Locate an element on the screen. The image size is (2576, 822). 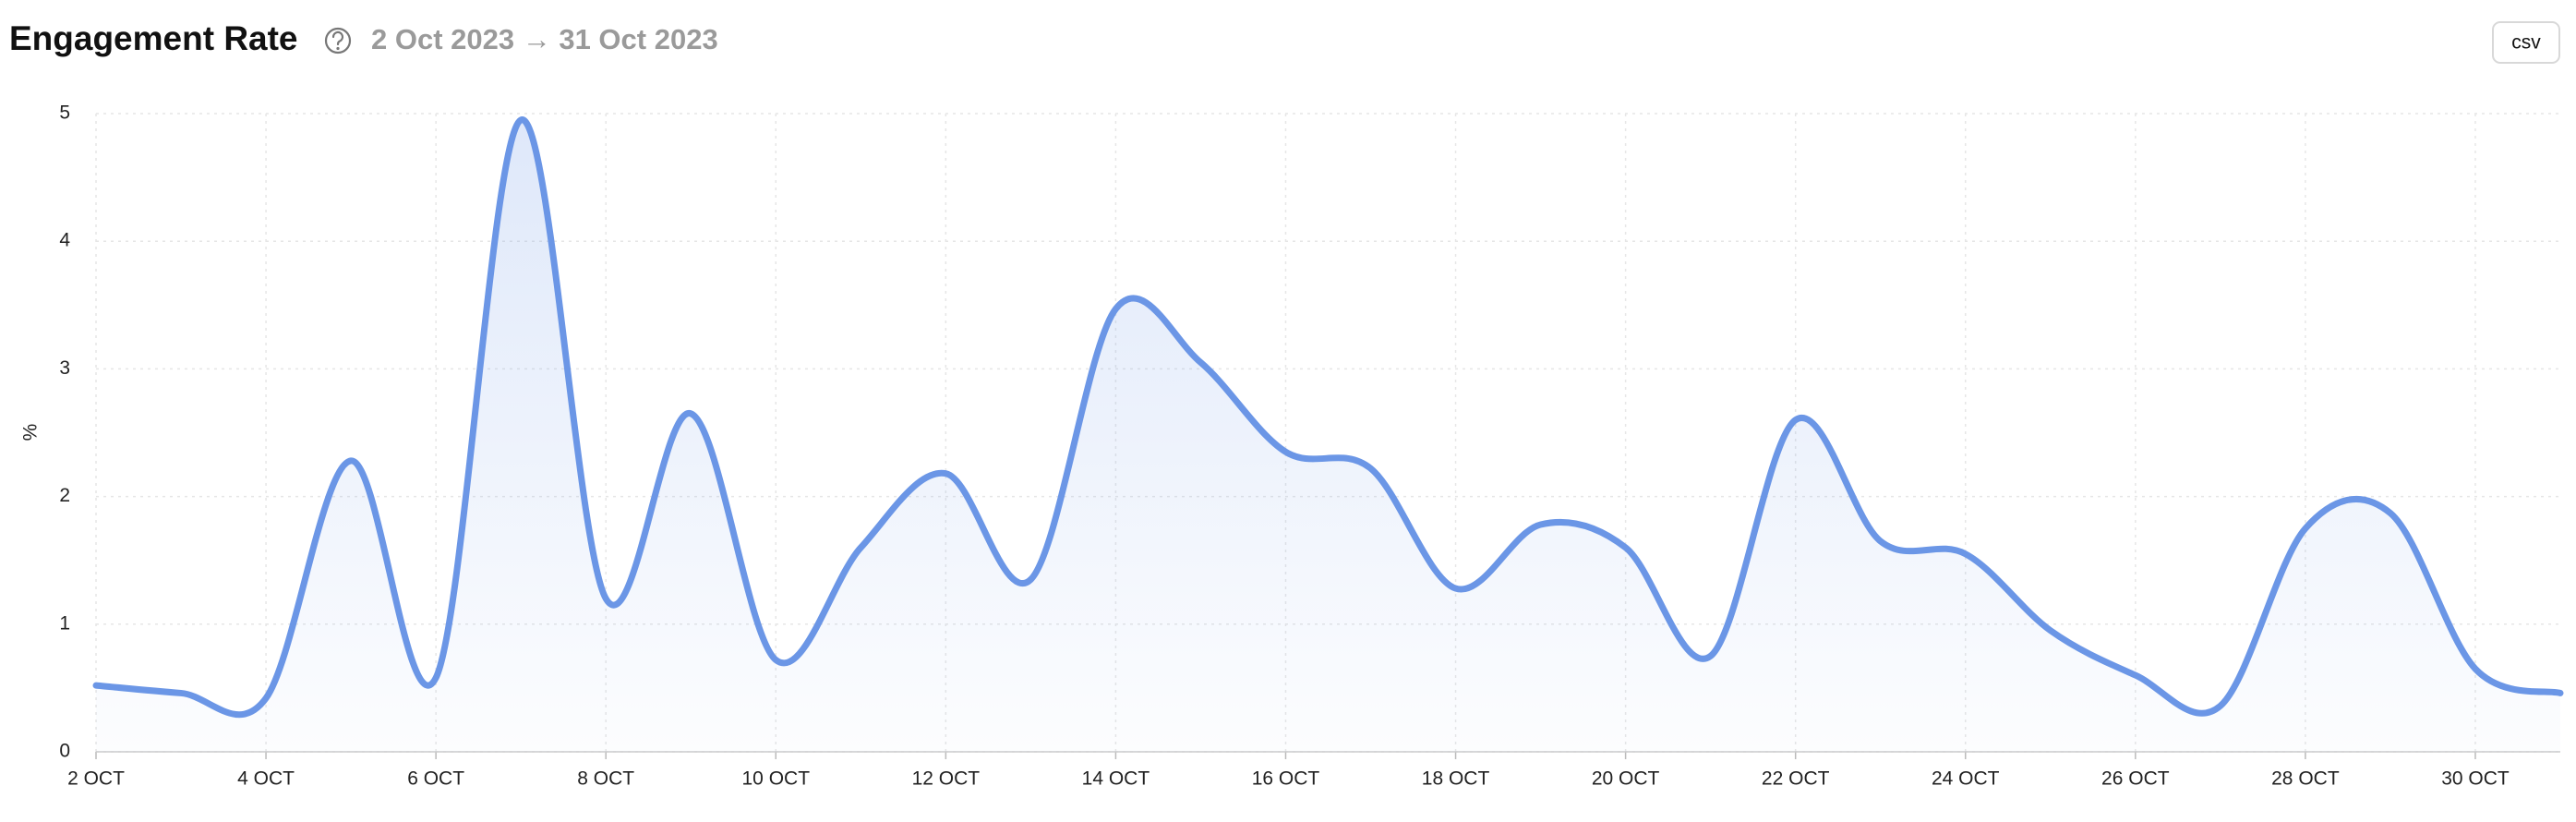
x-tick-label: 2 OCT is located at coordinates (96, 779).